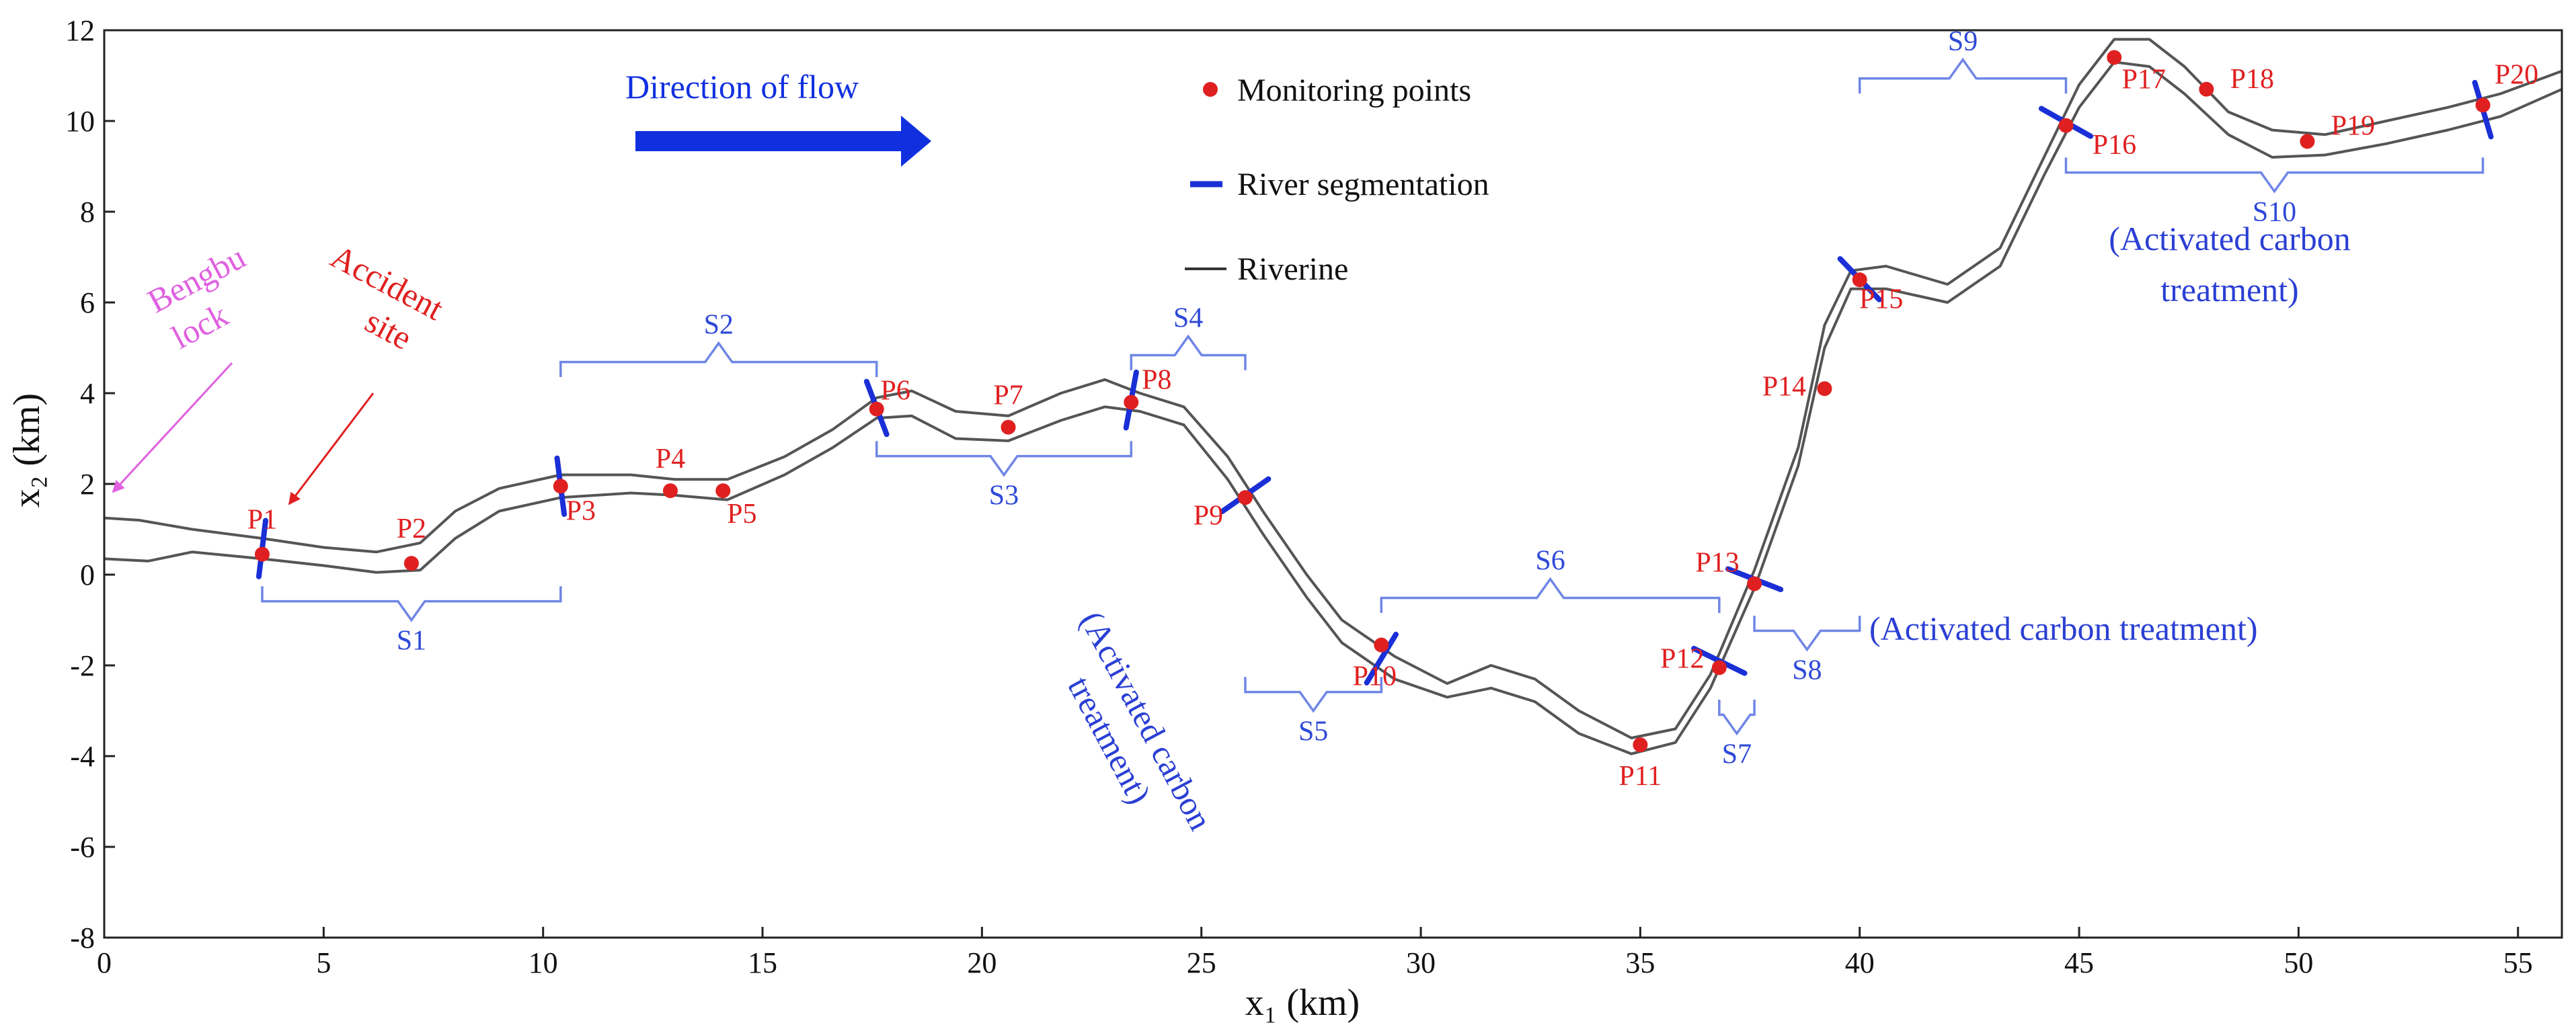 The width and height of the screenshot is (2576, 1029). Describe the element at coordinates (80, 121) in the screenshot. I see `y-tick-label: 10` at that location.